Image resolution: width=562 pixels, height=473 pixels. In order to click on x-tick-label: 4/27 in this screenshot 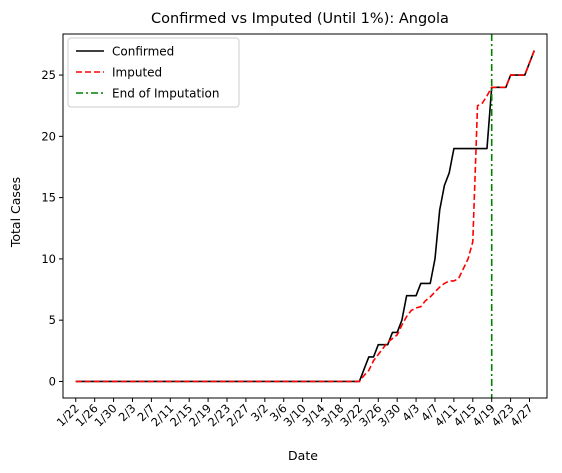, I will do `click(521, 415)`.